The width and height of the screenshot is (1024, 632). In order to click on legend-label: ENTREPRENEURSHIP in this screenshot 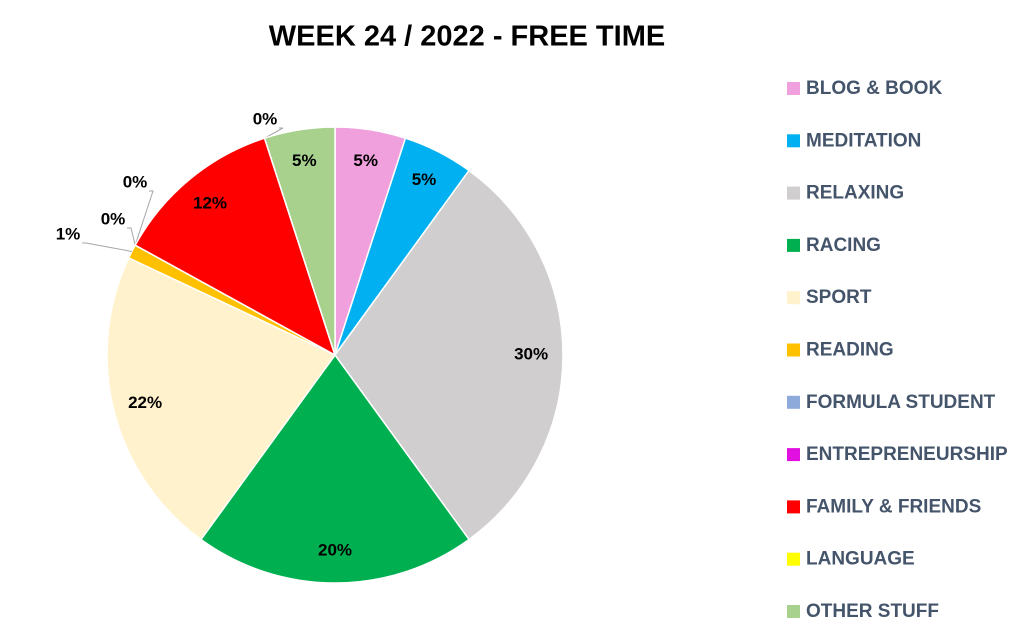, I will do `click(907, 454)`.